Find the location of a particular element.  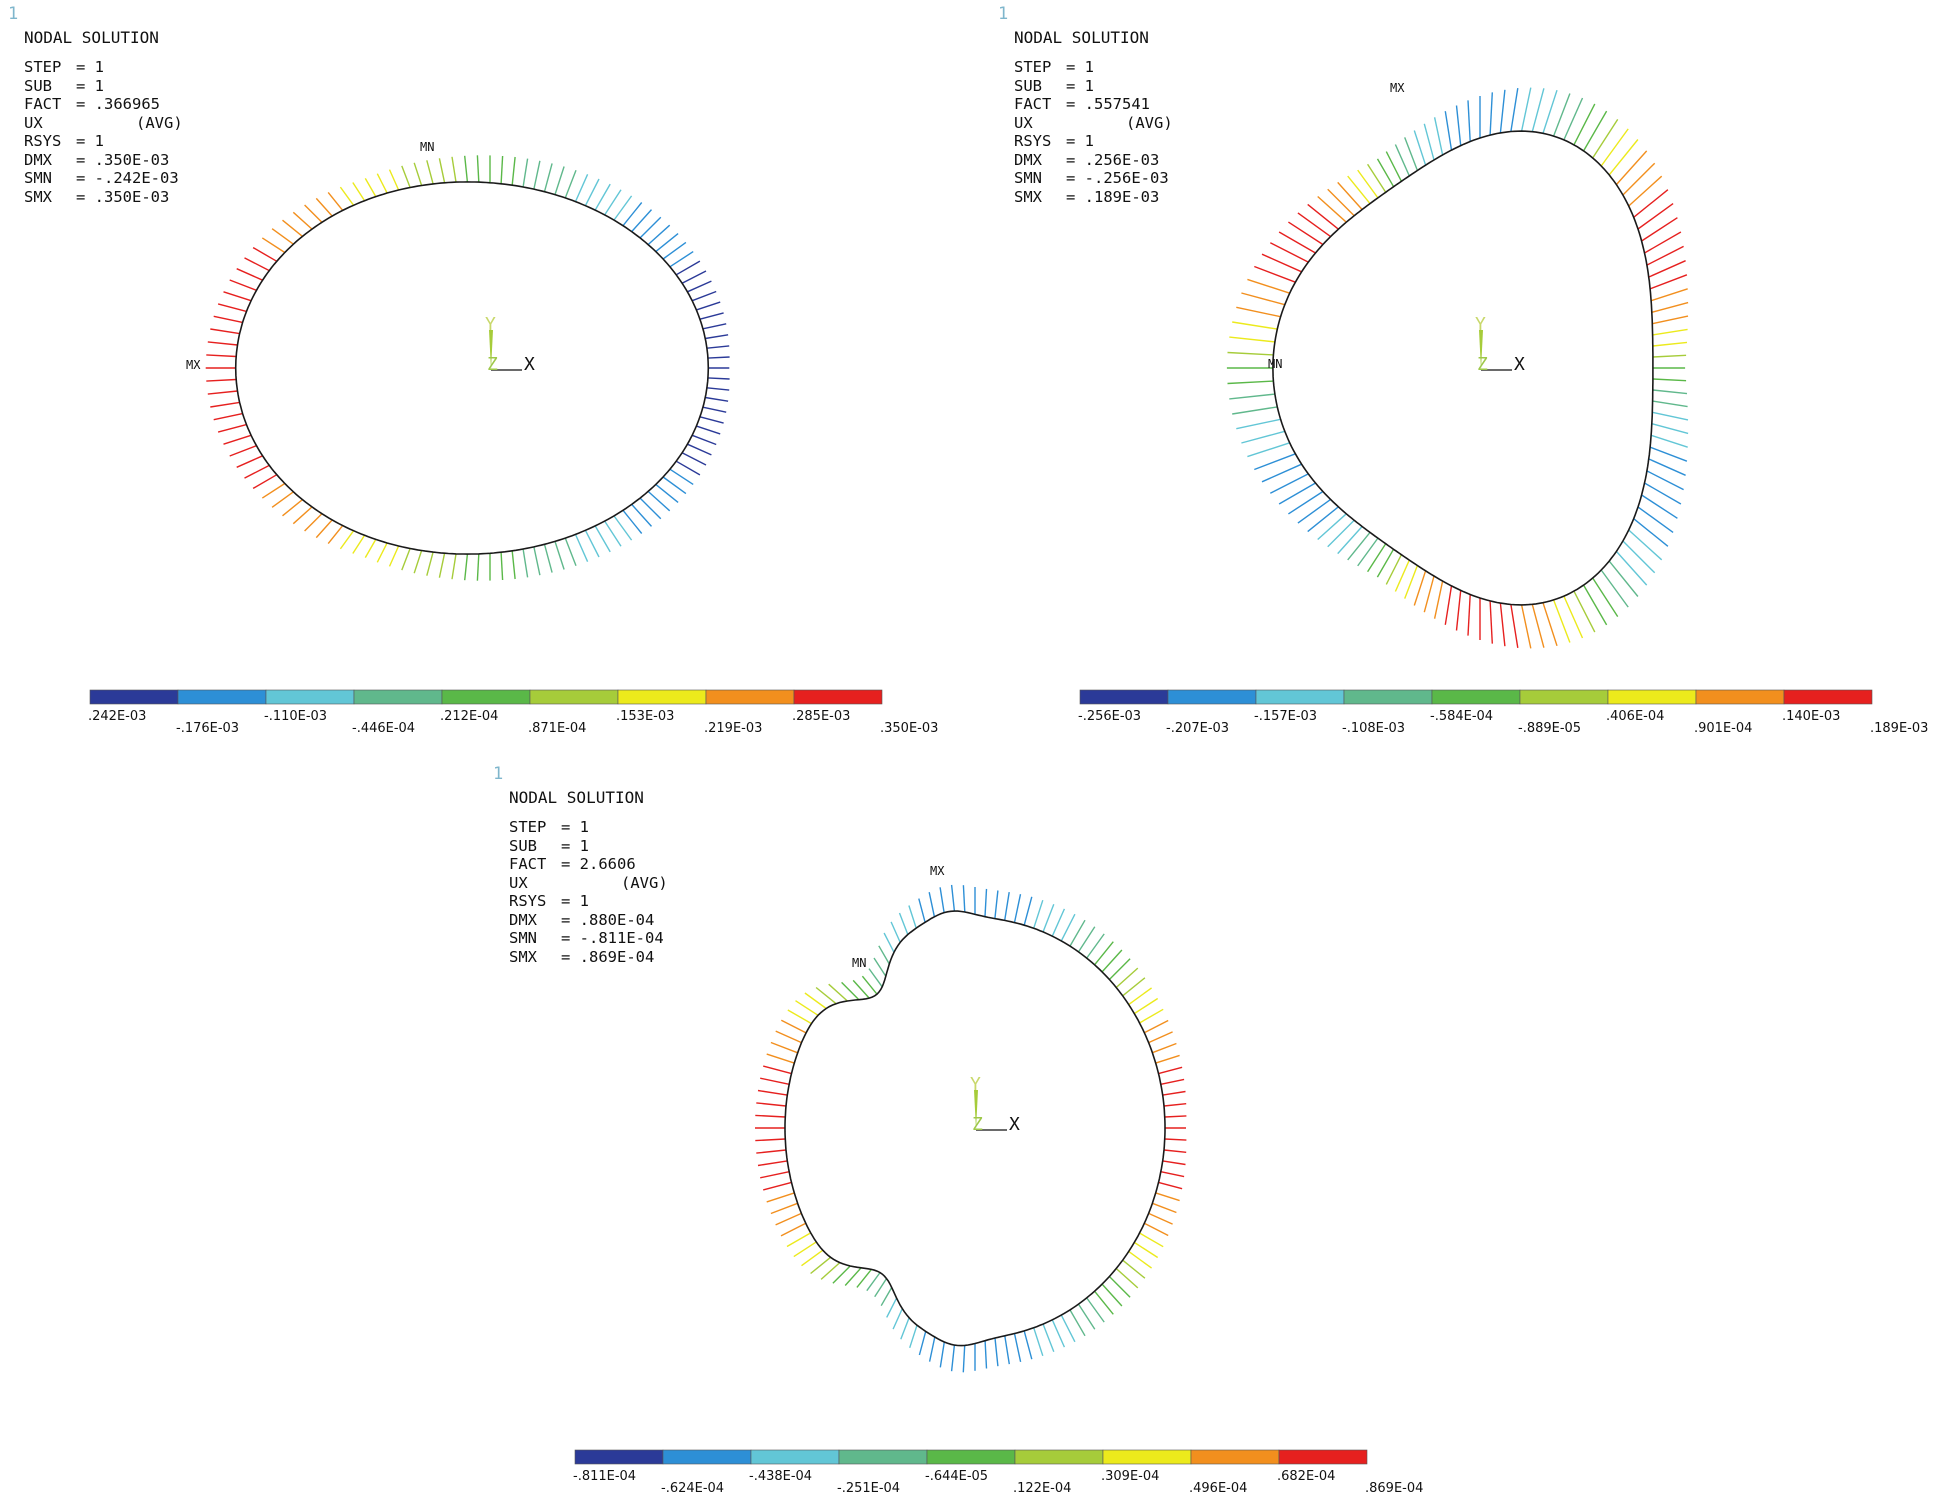

item-row: UX (AVG) is located at coordinates (1093, 123).